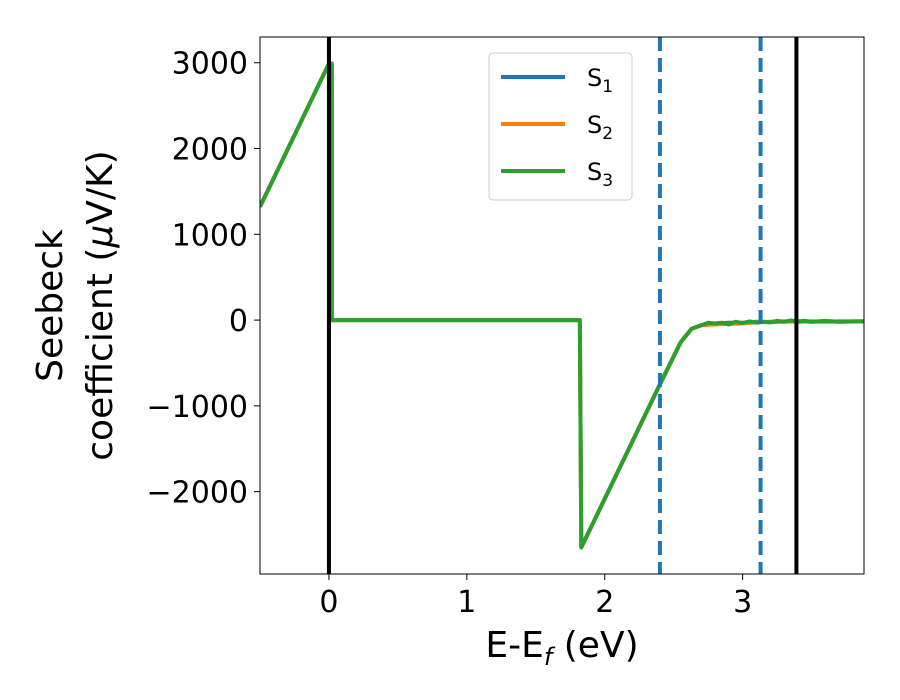 The width and height of the screenshot is (900, 700). I want to click on legend-box, so click(560, 126).